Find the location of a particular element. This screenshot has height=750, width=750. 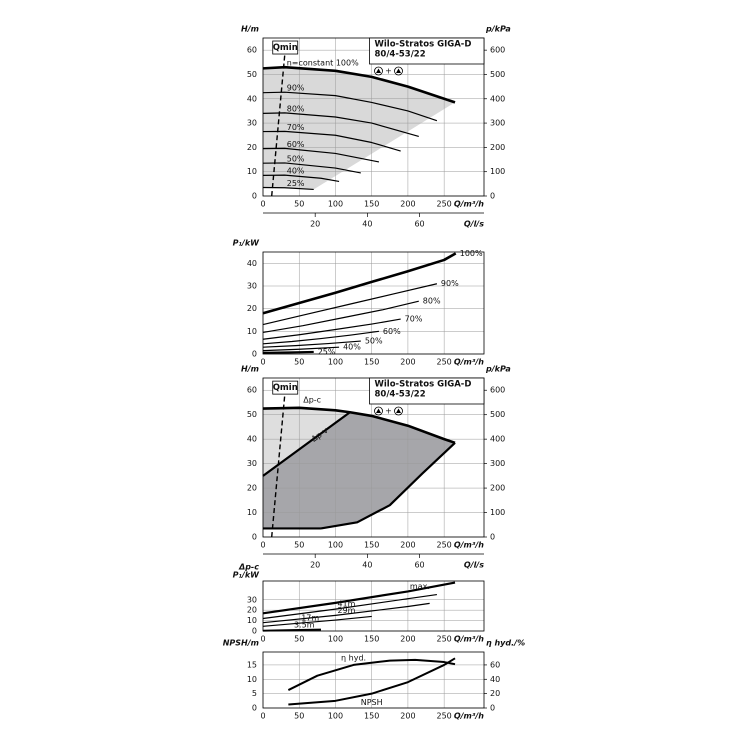

y2-tick-label: 400 is located at coordinates (497, 439).